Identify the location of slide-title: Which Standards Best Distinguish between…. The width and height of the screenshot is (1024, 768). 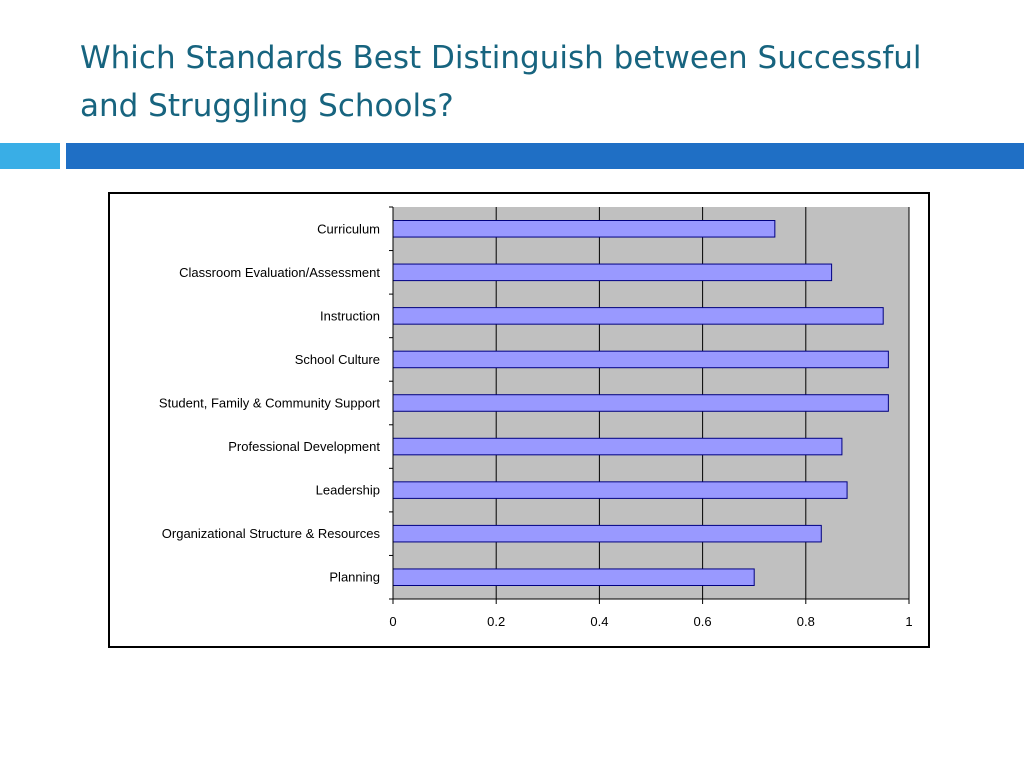
(530, 82).